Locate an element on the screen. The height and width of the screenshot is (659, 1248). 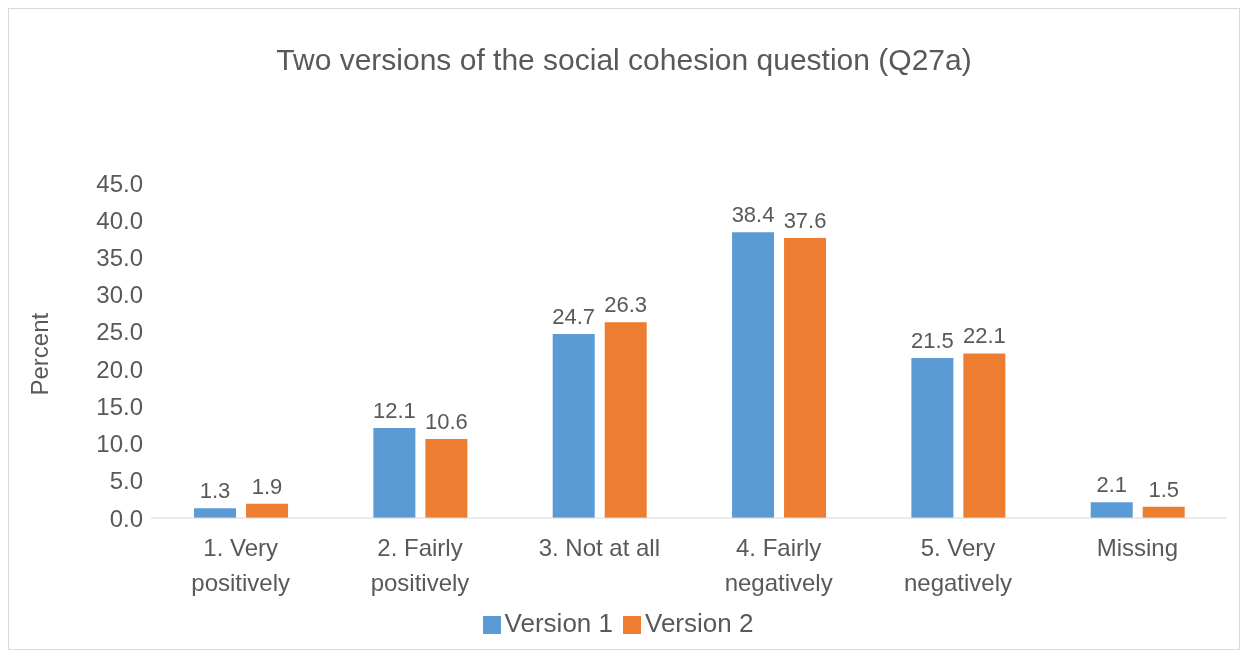
y-tick-label: 40.0 is located at coordinates (119, 220).